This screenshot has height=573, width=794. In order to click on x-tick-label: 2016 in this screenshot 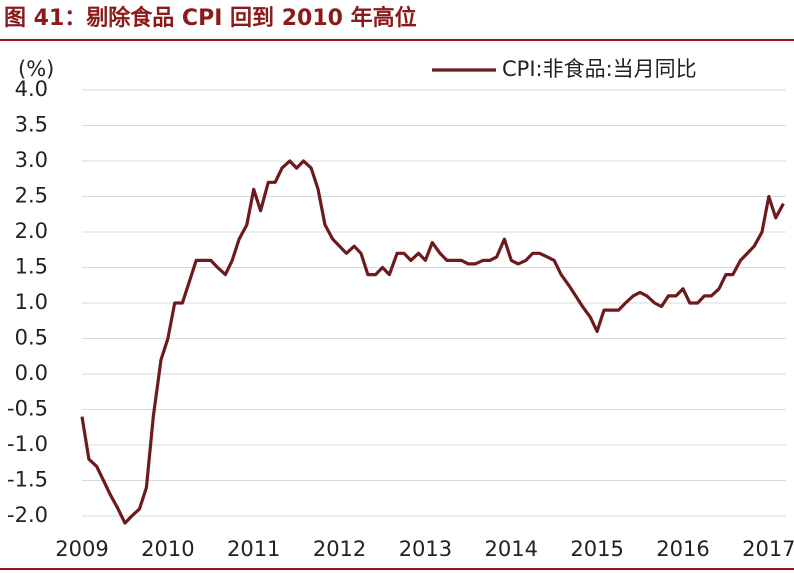, I will do `click(682, 549)`.